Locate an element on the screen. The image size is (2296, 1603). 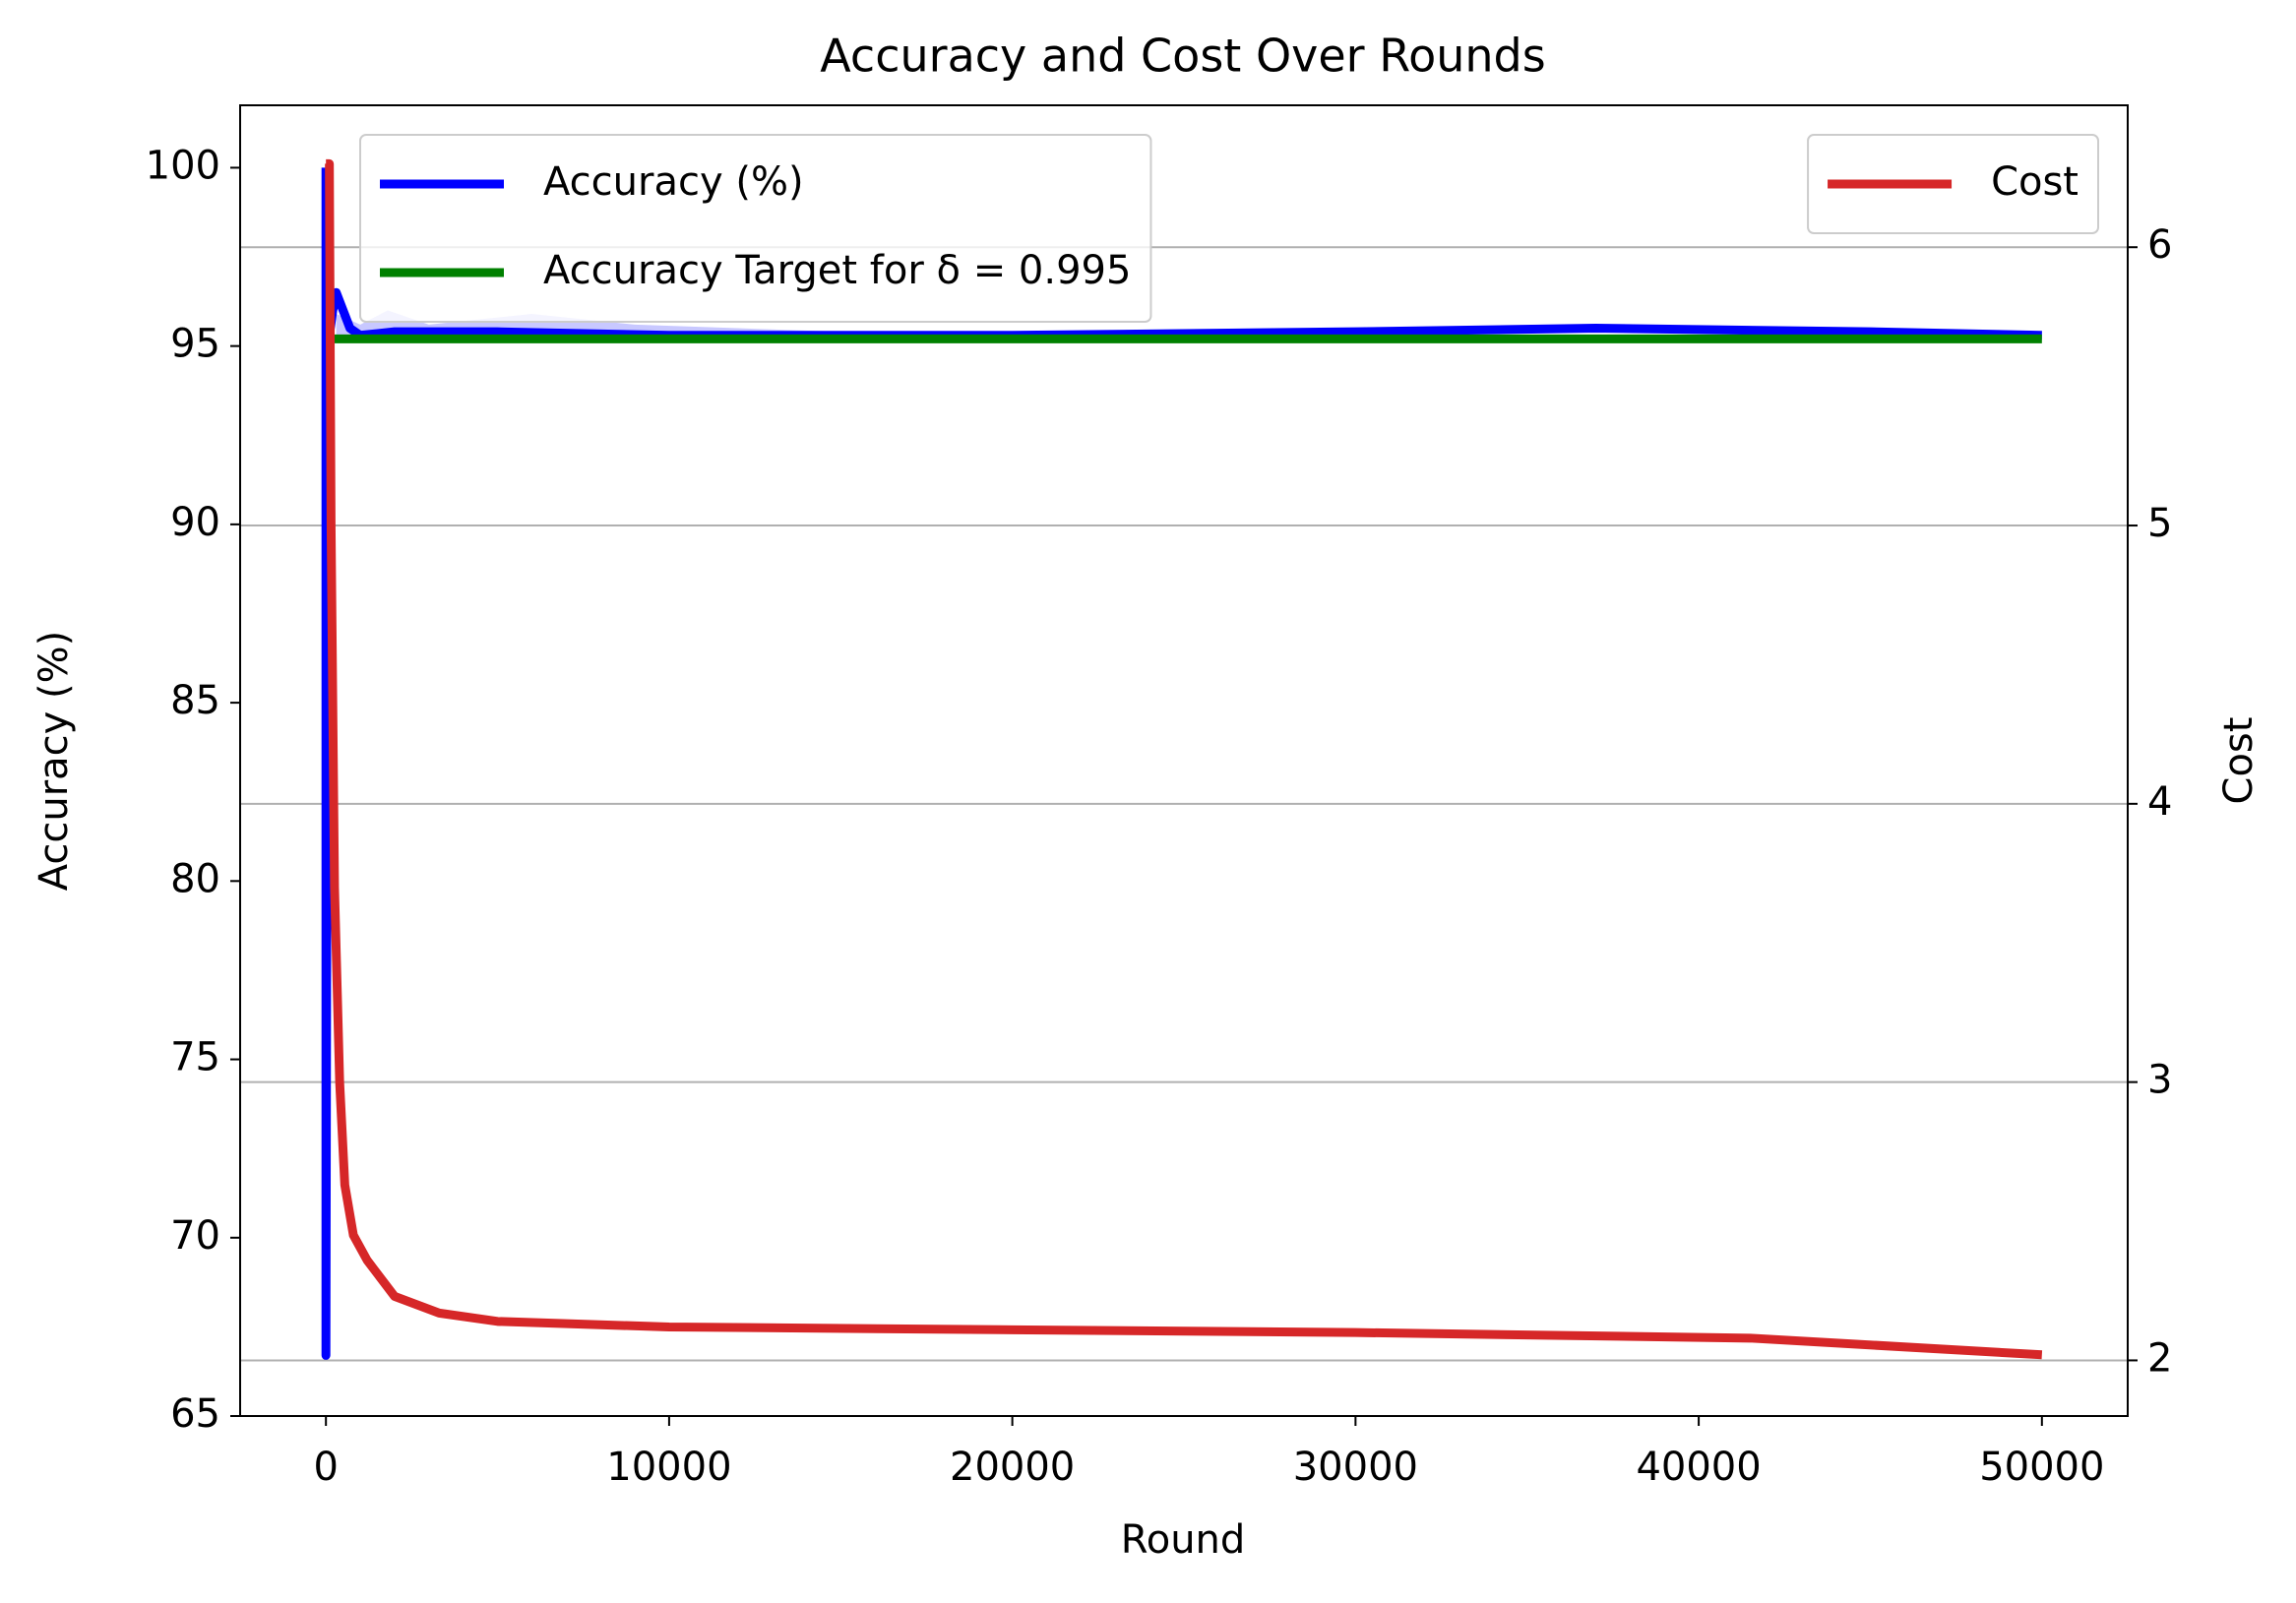
y-tick-label: 95 is located at coordinates (195, 344).